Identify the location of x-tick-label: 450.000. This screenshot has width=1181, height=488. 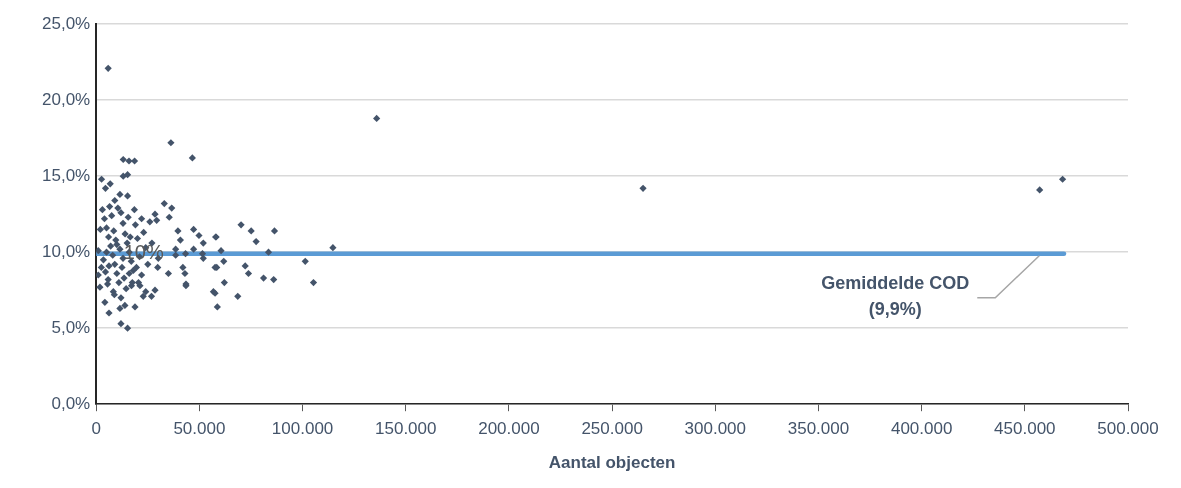
(1025, 429).